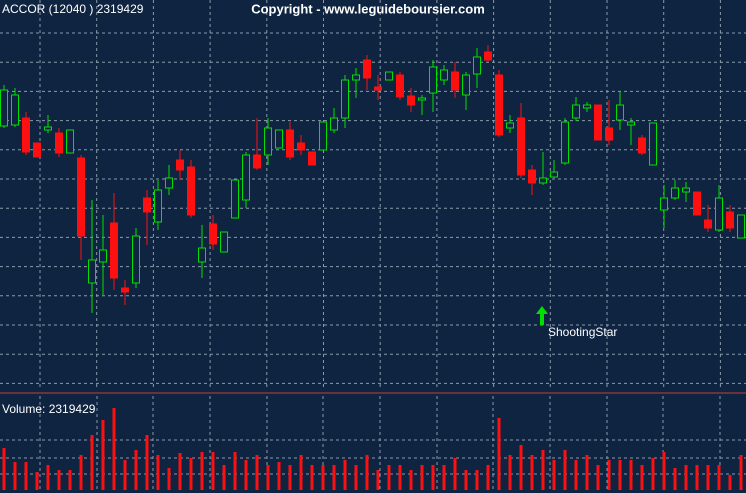 The width and height of the screenshot is (746, 493). Describe the element at coordinates (542, 315) in the screenshot. I see `signal-arrow` at that location.